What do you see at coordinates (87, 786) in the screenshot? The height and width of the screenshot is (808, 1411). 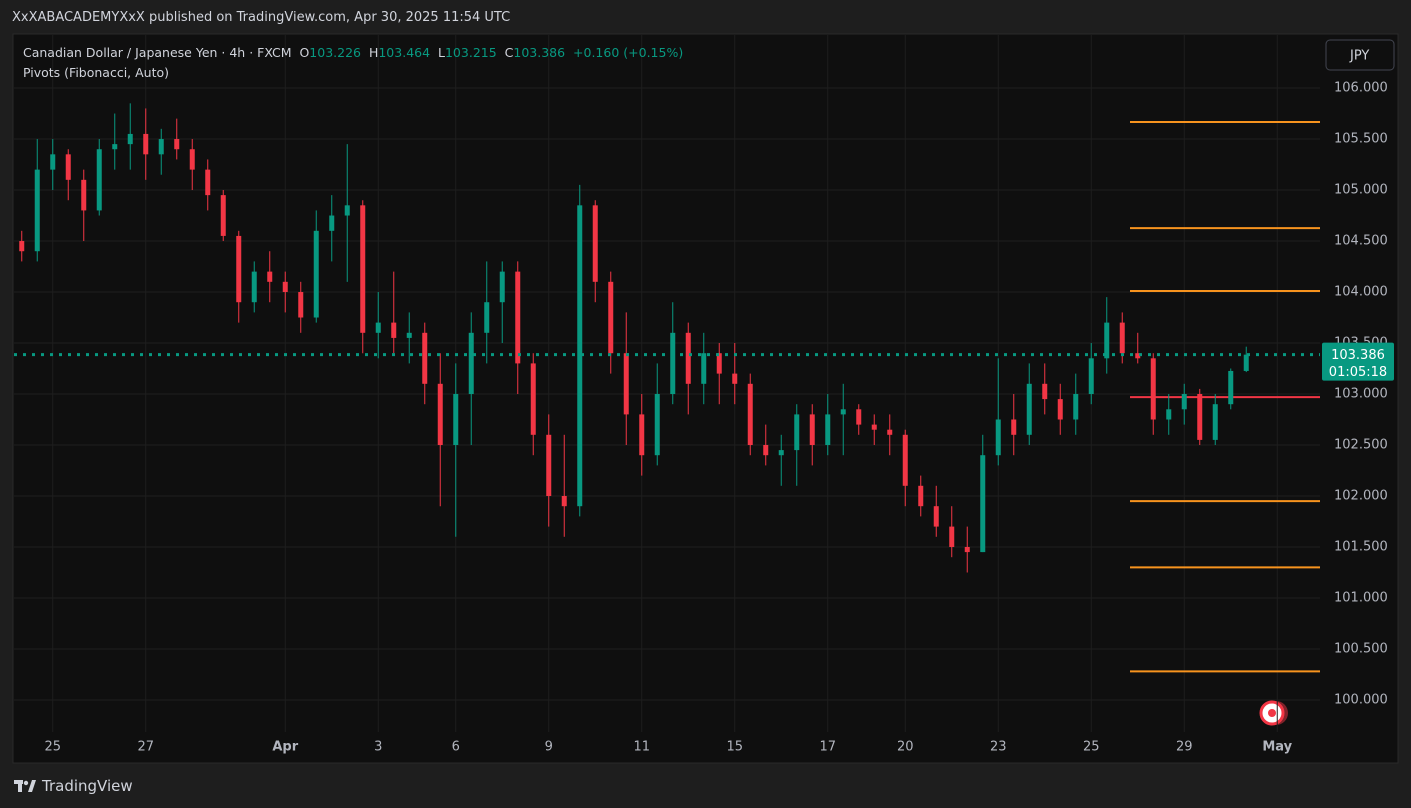 I see `brand: TradingView` at bounding box center [87, 786].